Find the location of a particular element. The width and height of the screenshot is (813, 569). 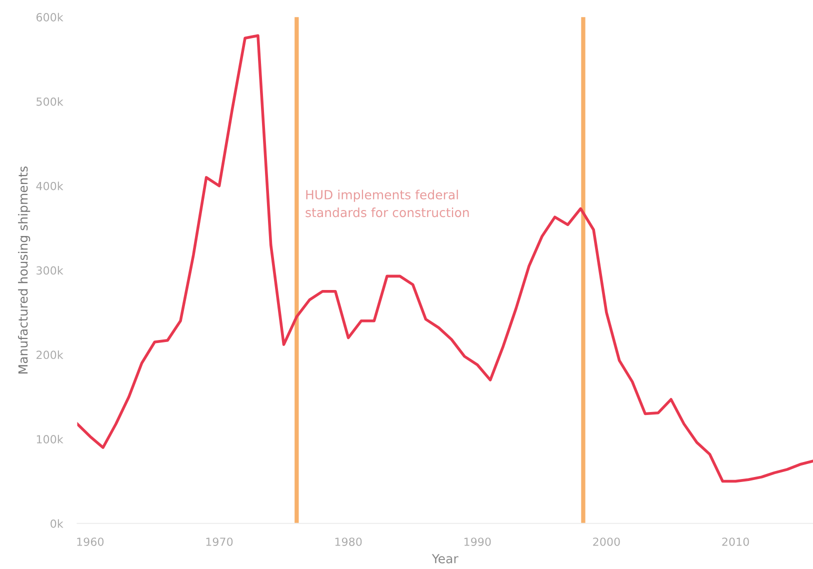

y-tick-label: 100k is located at coordinates (50, 439).